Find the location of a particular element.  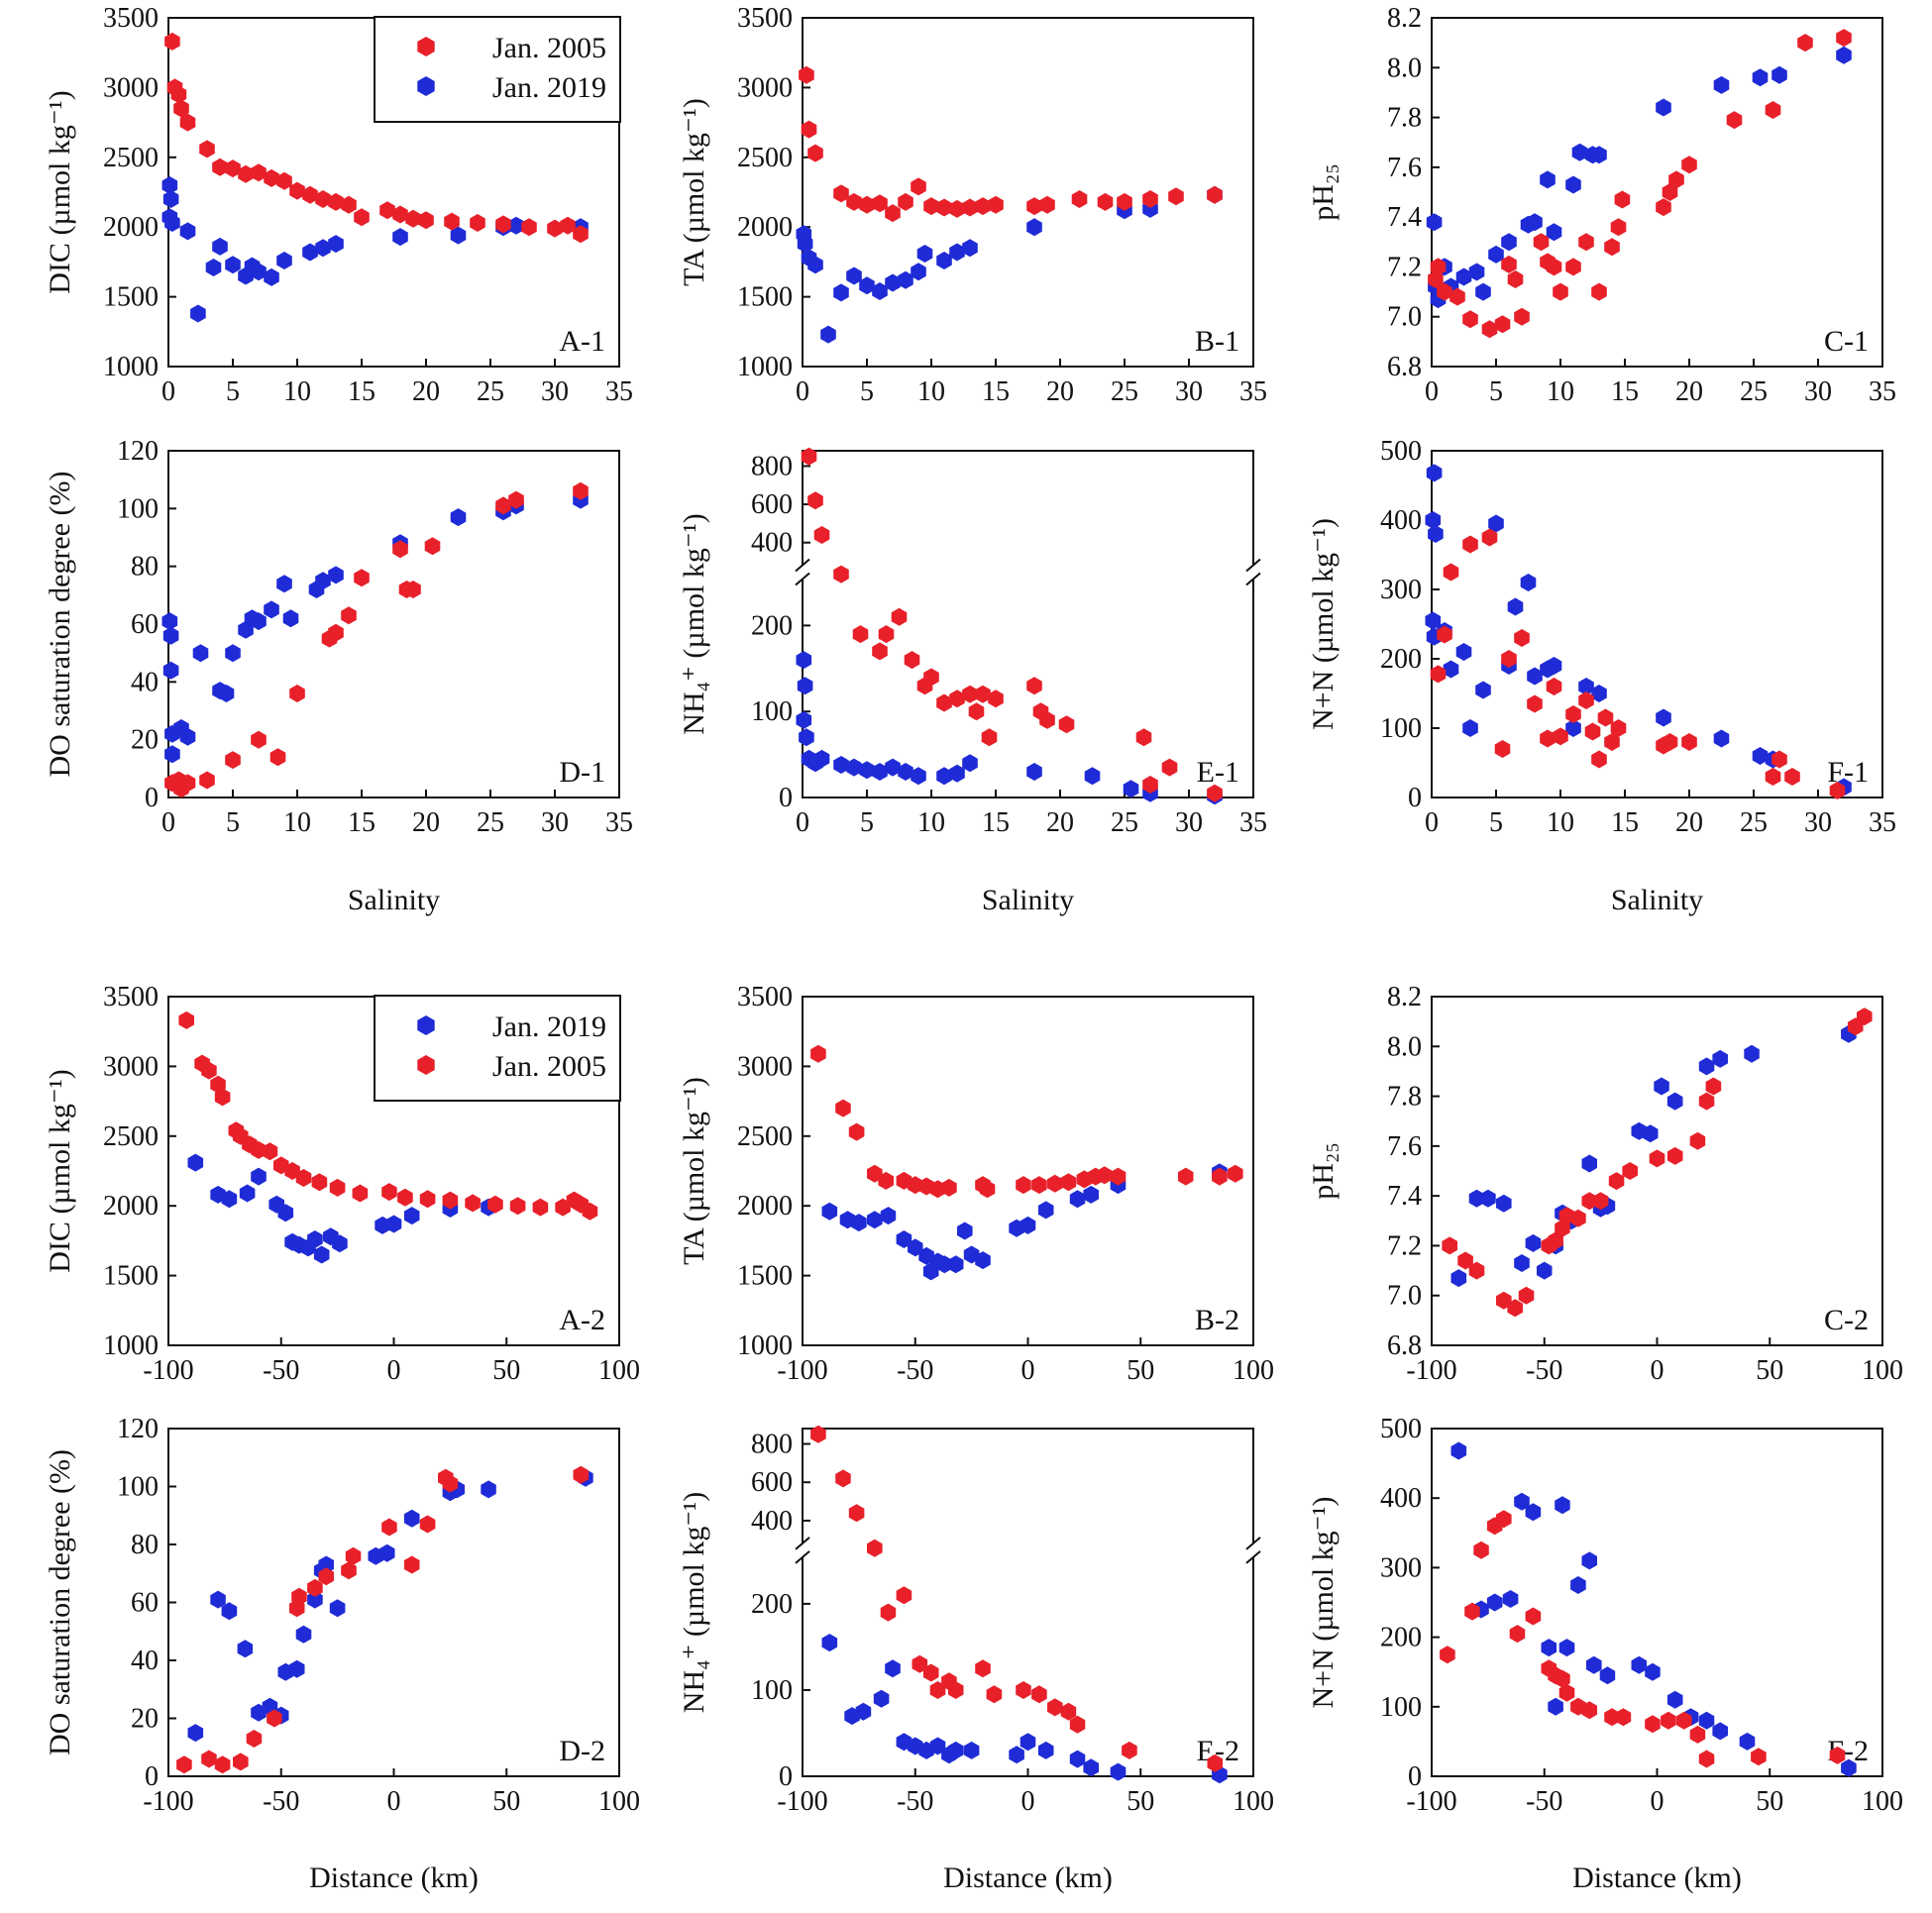

y-tick-label: 2000 is located at coordinates (131, 1207).